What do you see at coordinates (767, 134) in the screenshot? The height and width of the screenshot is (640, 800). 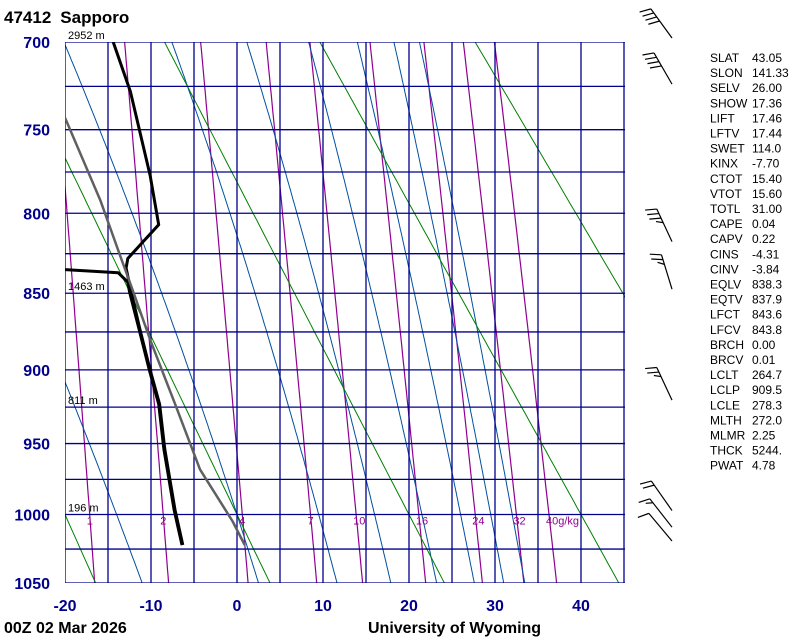 I see `index-value: 17.44` at bounding box center [767, 134].